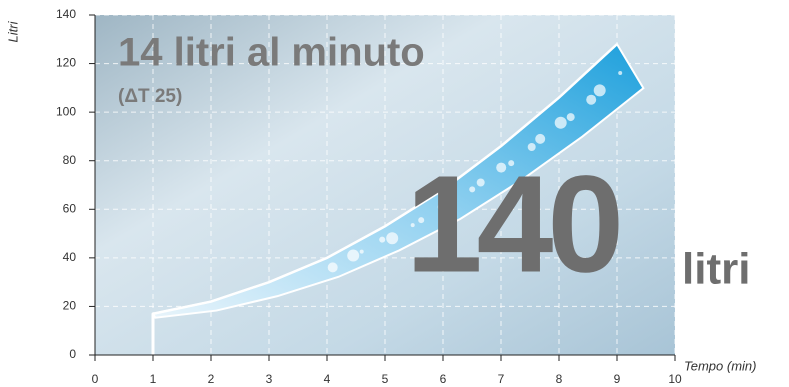  What do you see at coordinates (70, 257) in the screenshot?
I see `y-tick-label: 40` at bounding box center [70, 257].